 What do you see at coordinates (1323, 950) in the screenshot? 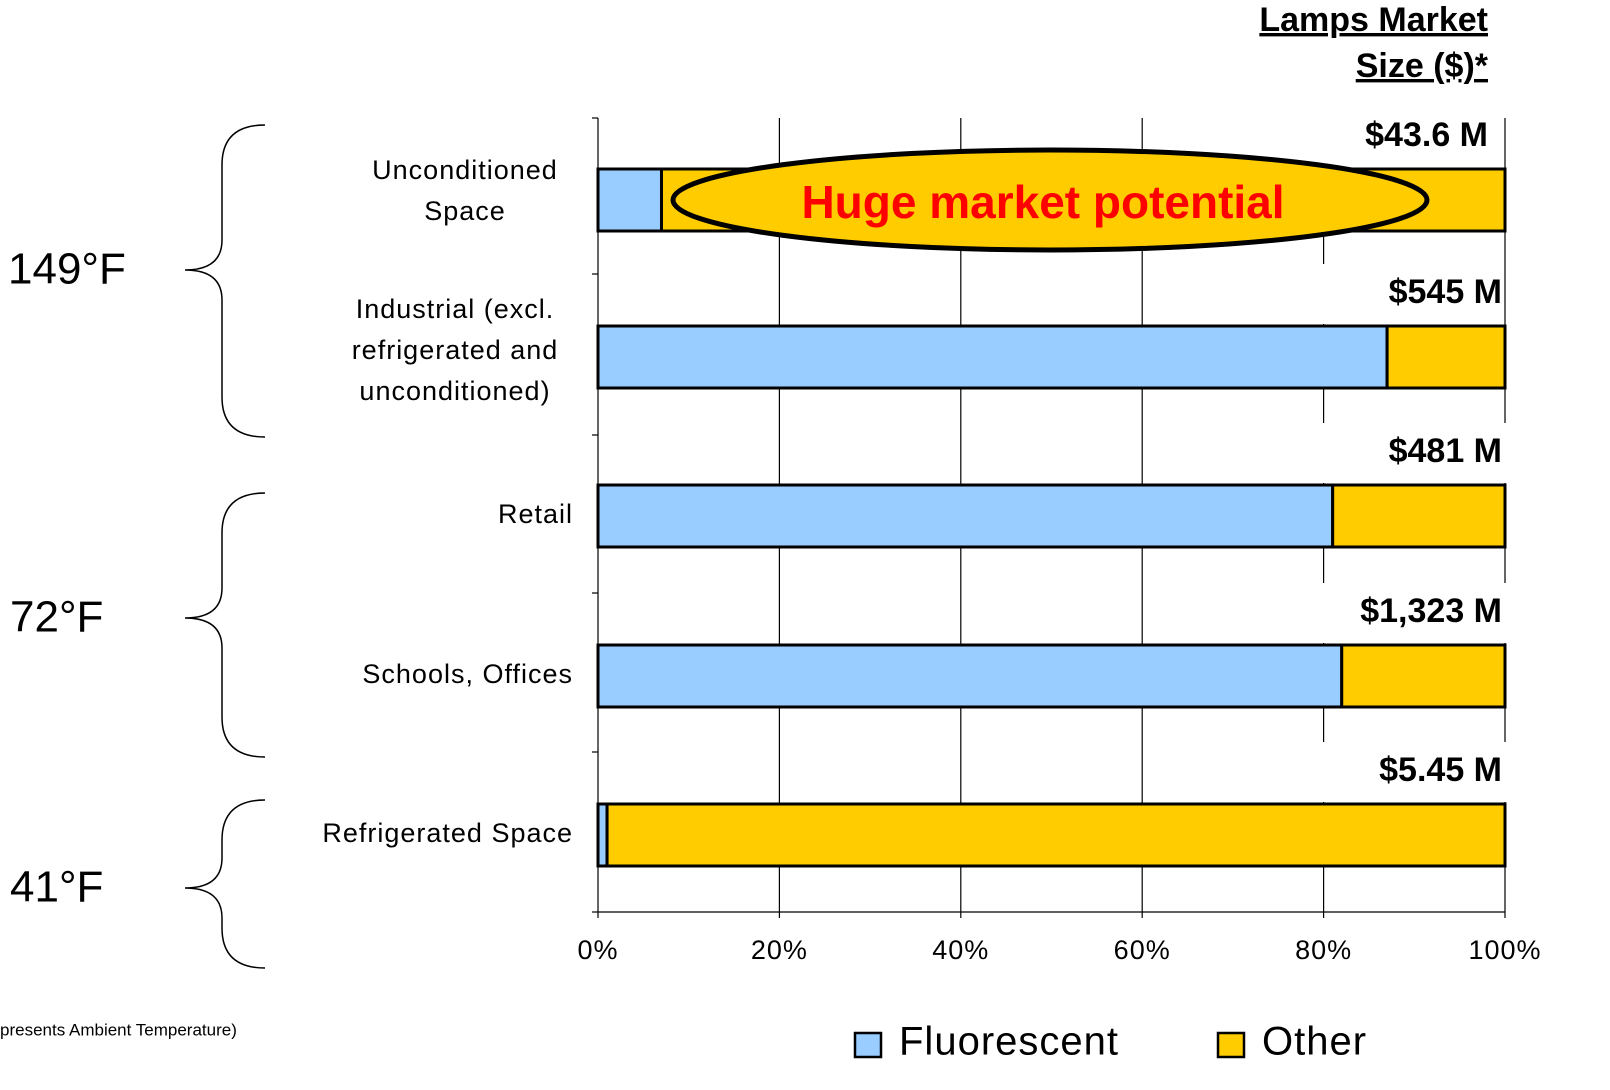
I see `x-tick-label: 80%` at bounding box center [1323, 950].